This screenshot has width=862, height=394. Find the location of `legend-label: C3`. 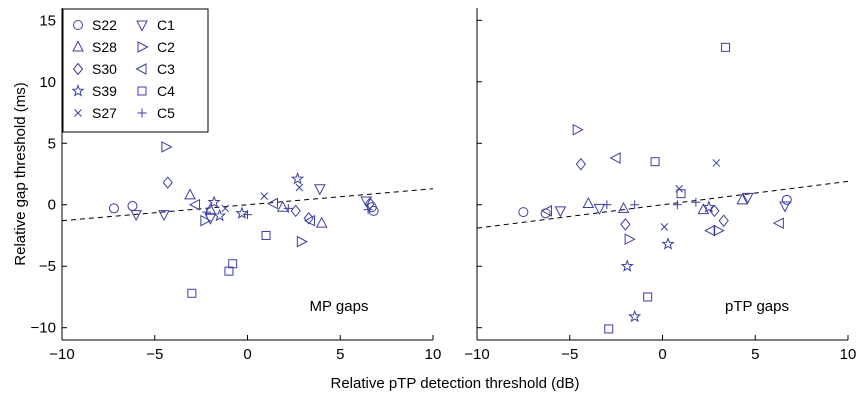

legend-label: C3 is located at coordinates (166, 69).